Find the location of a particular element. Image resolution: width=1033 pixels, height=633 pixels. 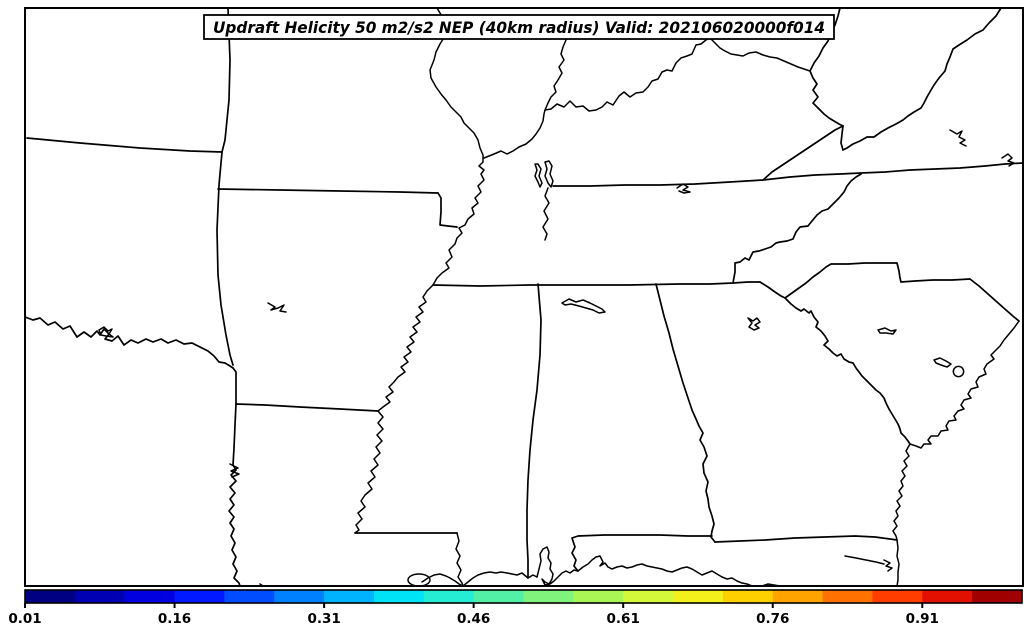

colorbar-tick-label: 0.91 is located at coordinates (922, 619).